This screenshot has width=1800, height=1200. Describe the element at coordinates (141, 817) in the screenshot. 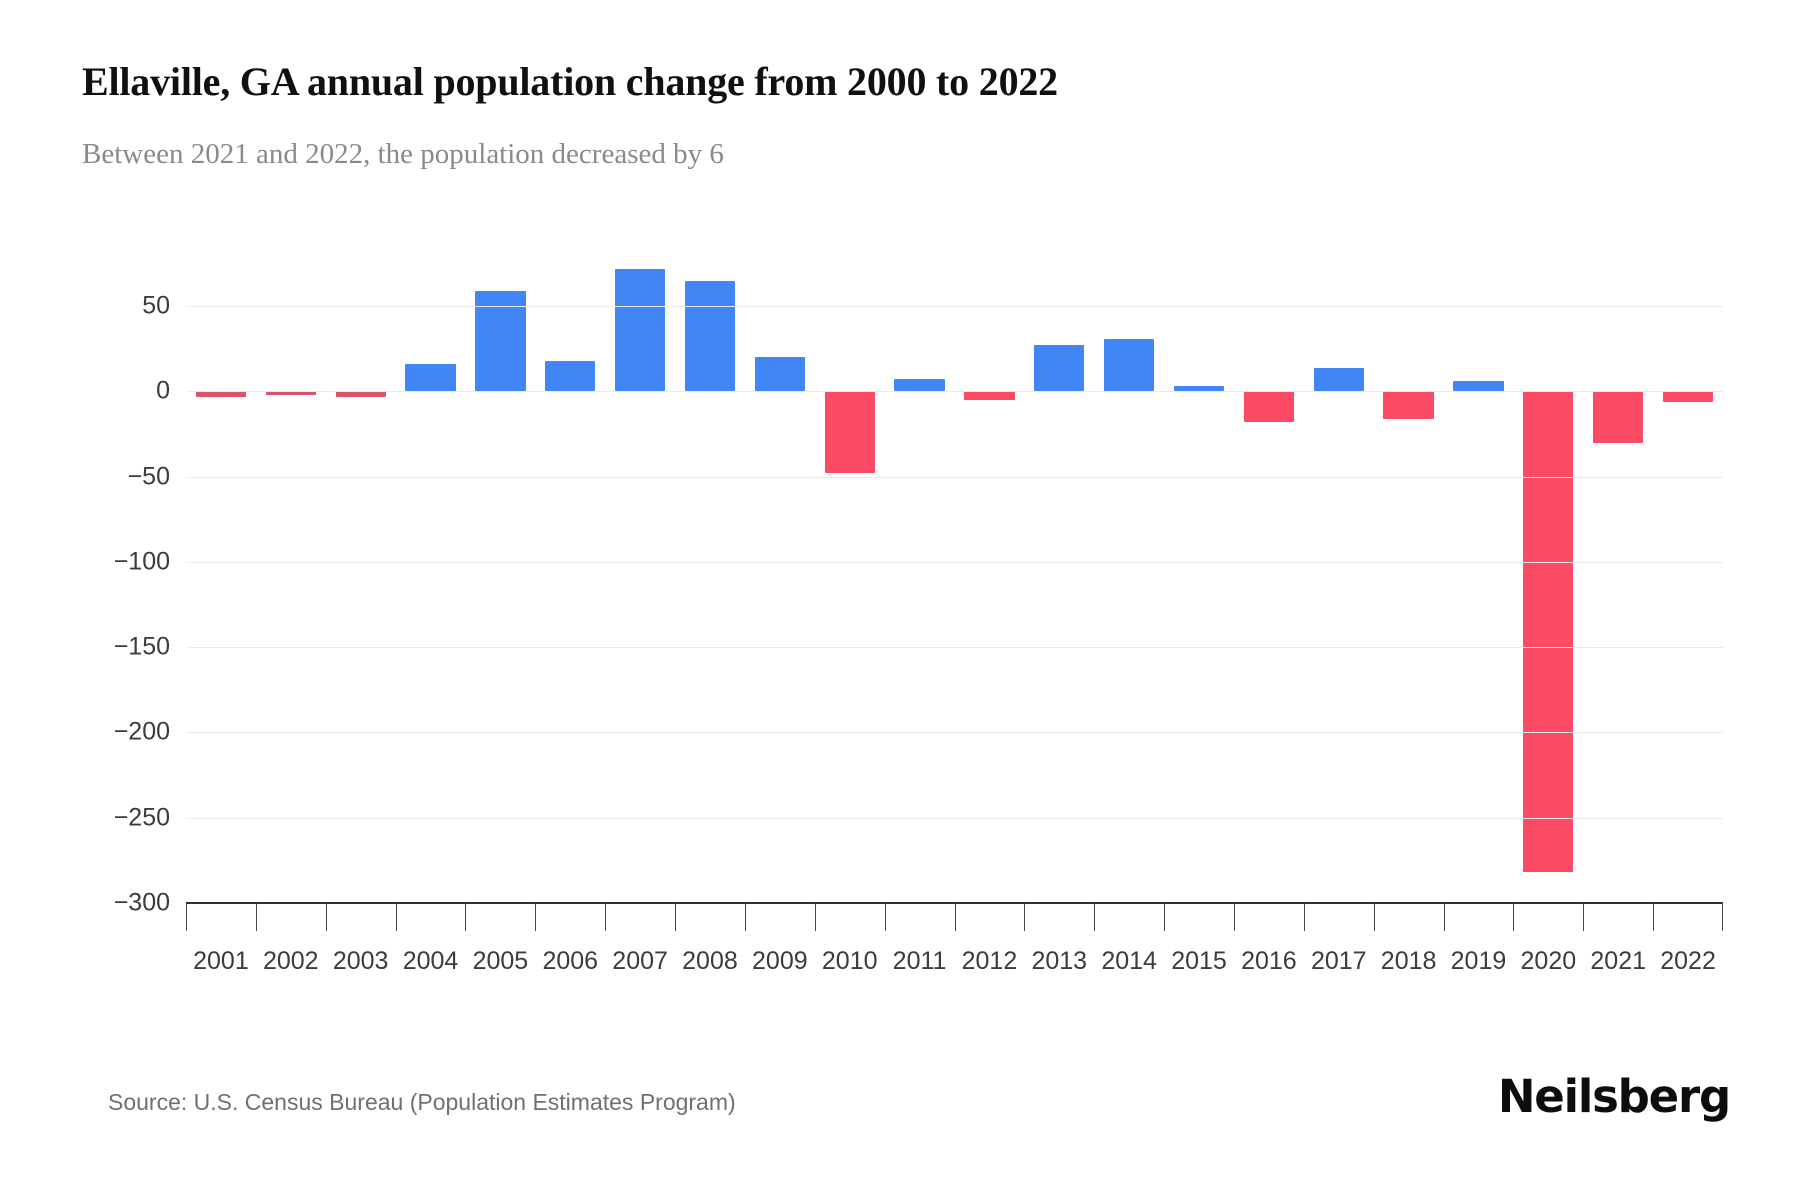

I see `y-axis-tick-label: −250` at that location.